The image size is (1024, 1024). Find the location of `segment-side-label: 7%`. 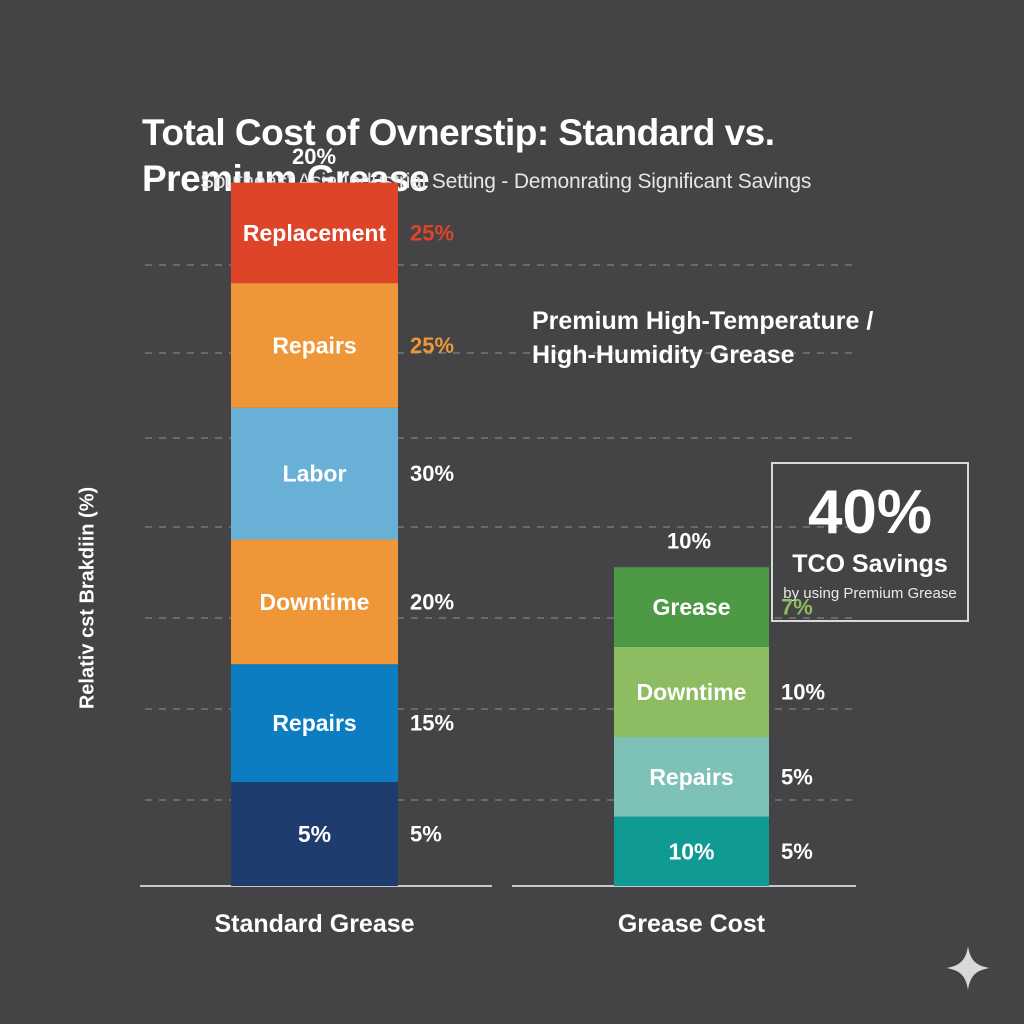

segment-side-label: 7% is located at coordinates (797, 607).